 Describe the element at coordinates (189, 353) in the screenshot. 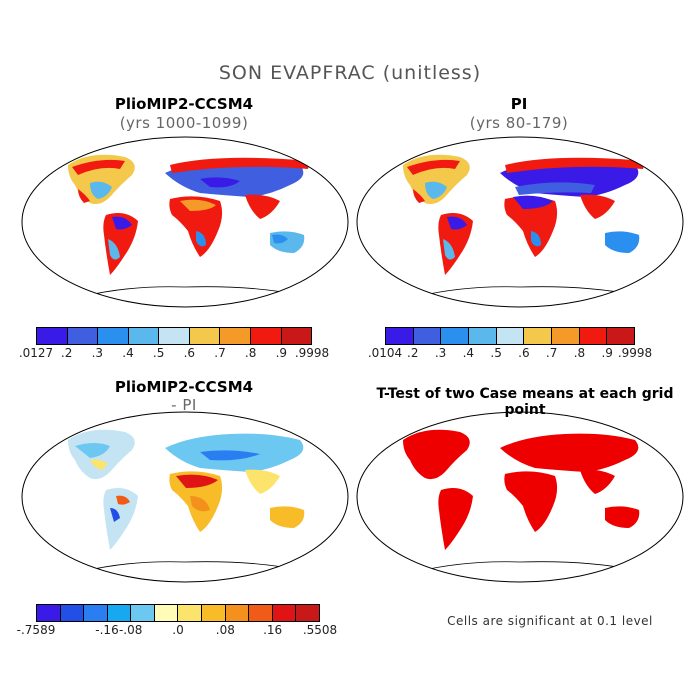

I see `colorbar-pliomip2-tick-label: .6` at that location.